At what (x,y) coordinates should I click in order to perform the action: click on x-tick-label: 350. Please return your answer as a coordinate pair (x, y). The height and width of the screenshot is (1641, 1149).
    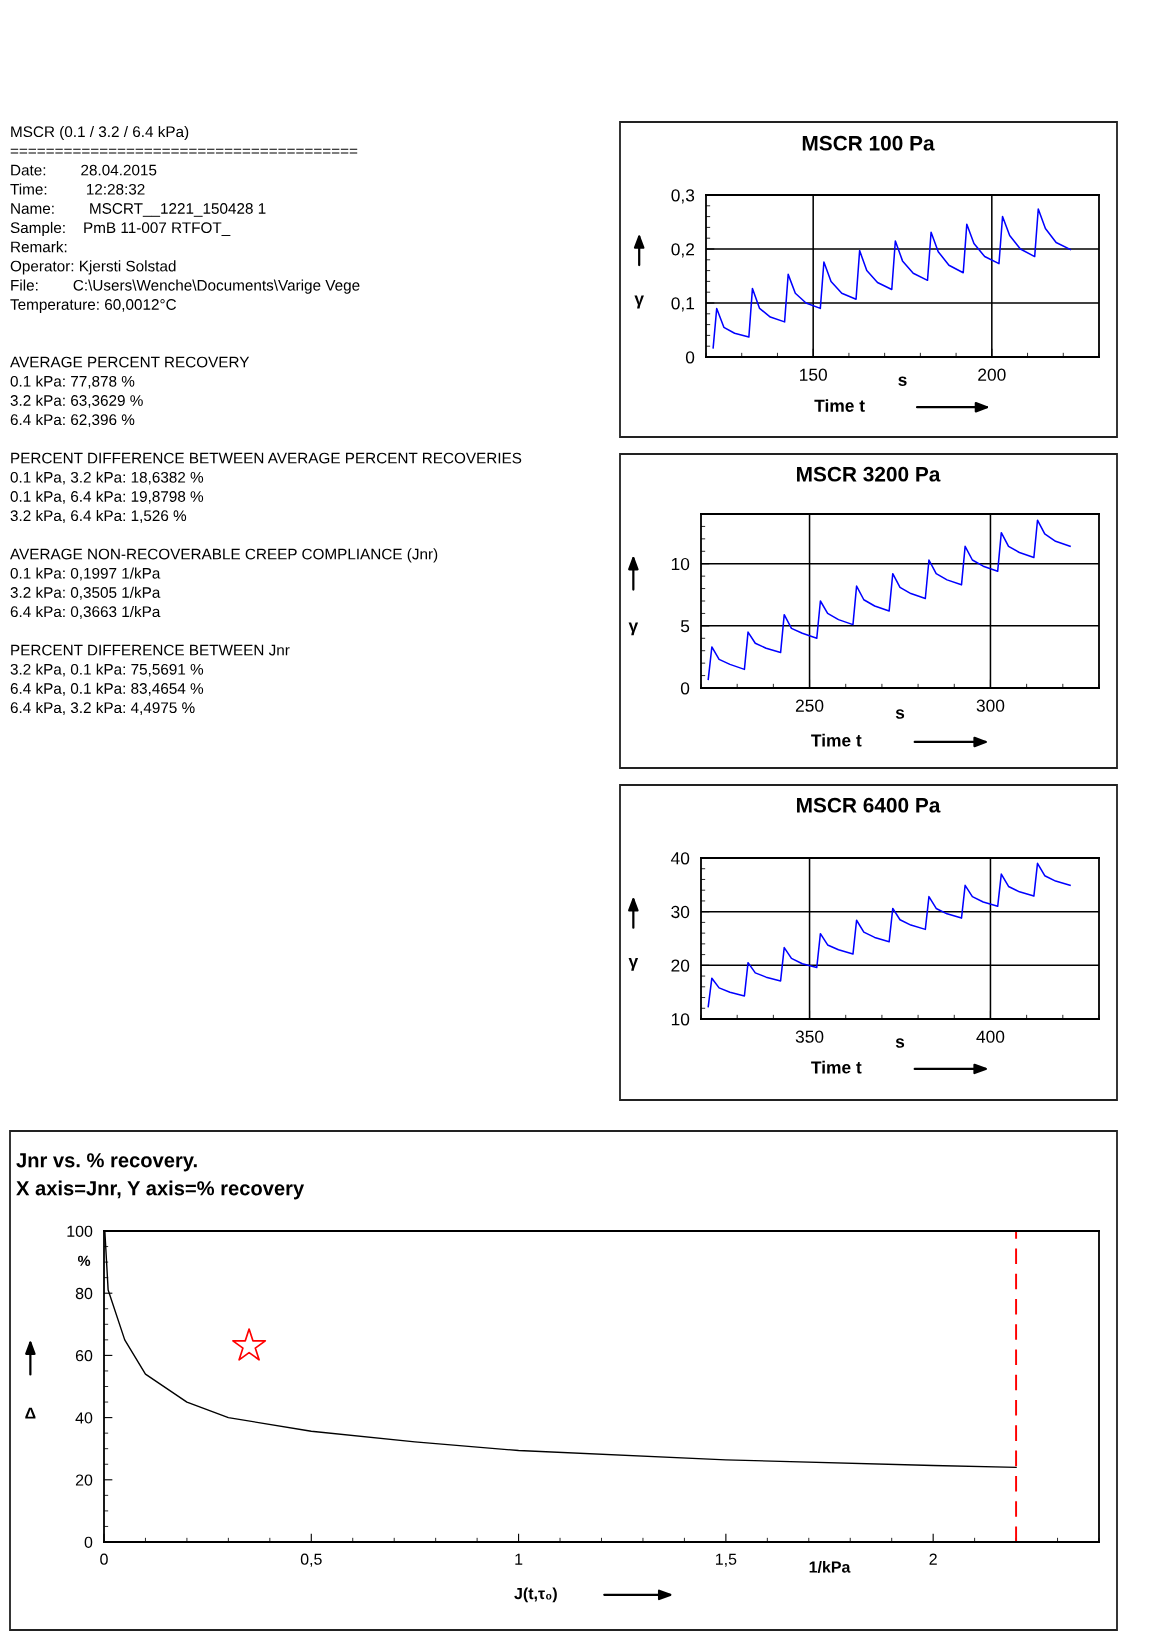
    Looking at the image, I should click on (809, 1036).